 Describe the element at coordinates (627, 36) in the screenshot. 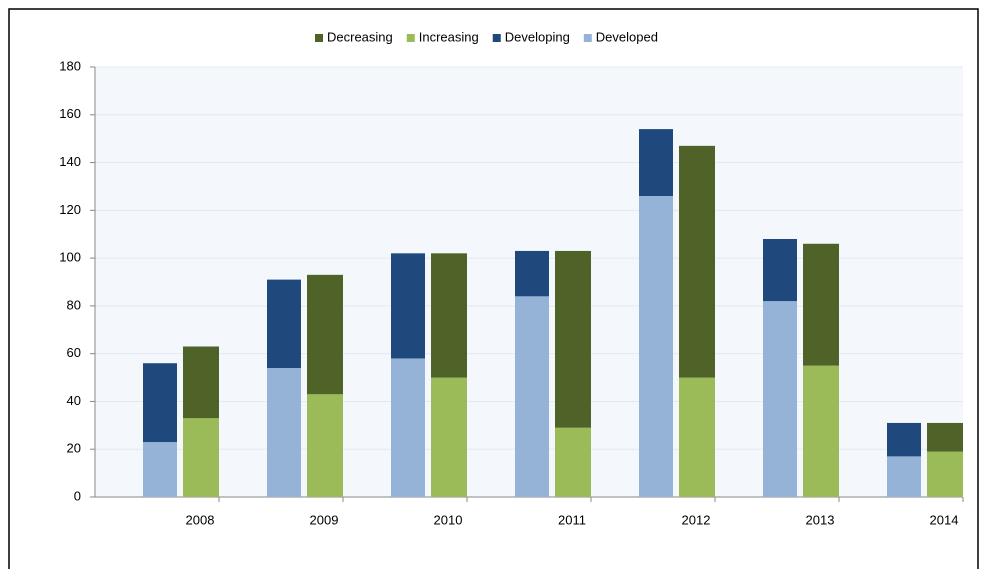

I see `legend-label: Developed` at that location.